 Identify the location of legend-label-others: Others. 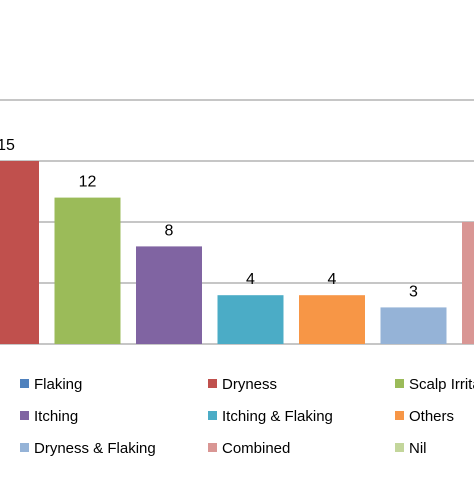
(431, 416).